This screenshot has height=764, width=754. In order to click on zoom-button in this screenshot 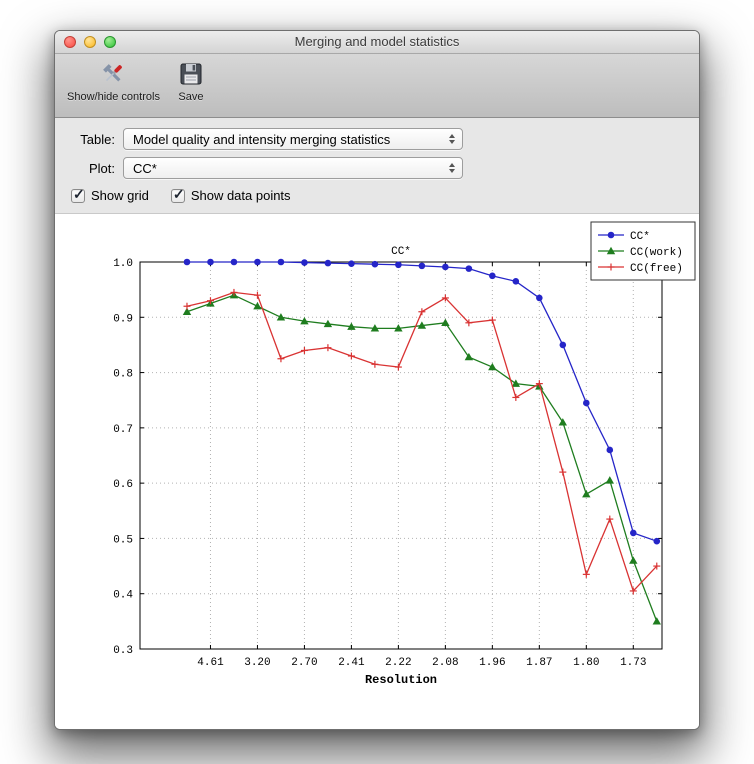, I will do `click(110, 42)`.